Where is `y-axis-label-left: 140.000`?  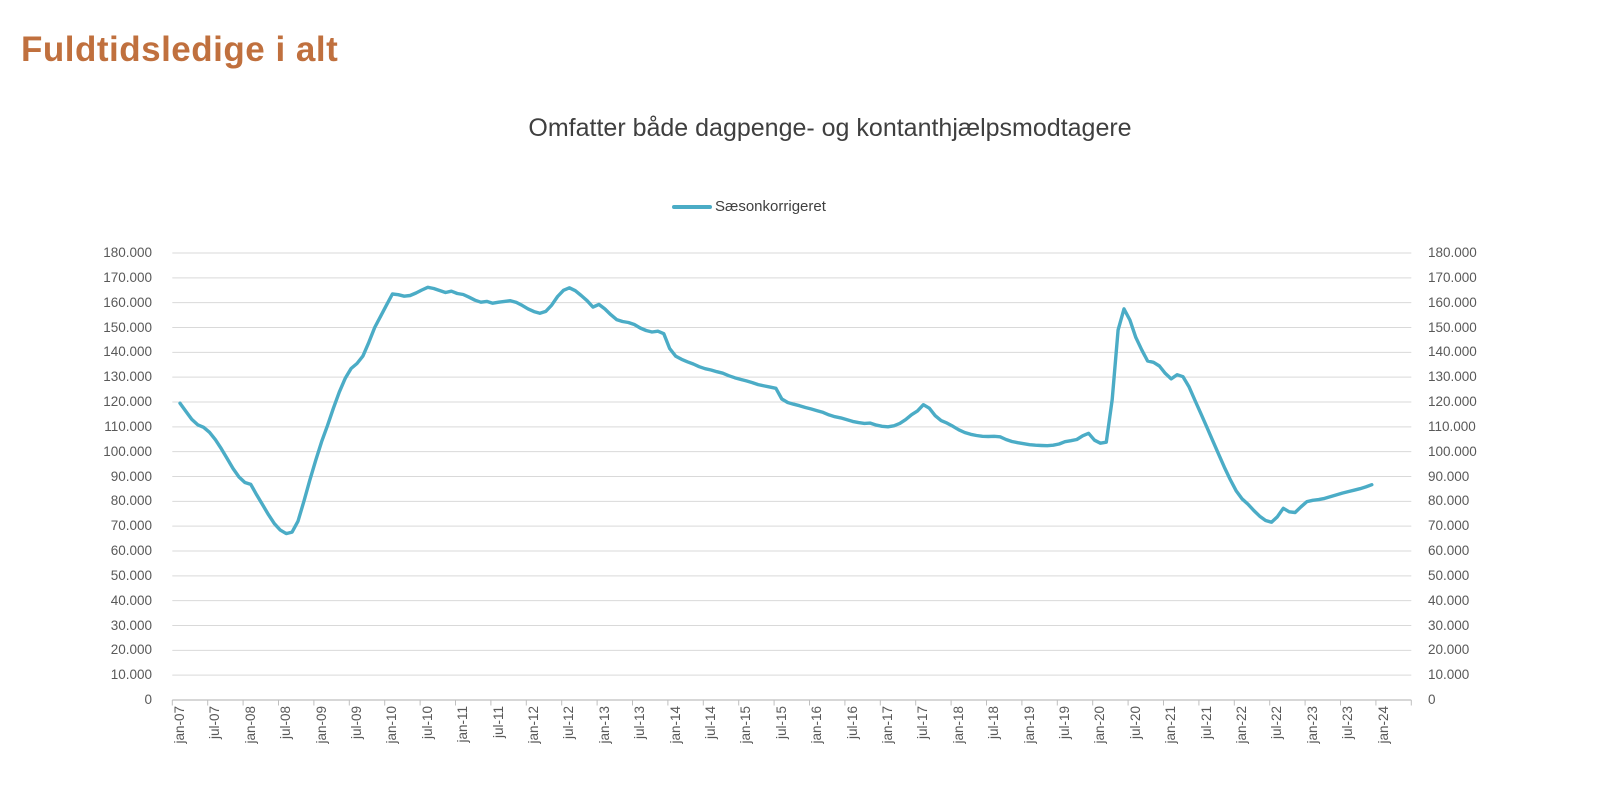 y-axis-label-left: 140.000 is located at coordinates (127, 352).